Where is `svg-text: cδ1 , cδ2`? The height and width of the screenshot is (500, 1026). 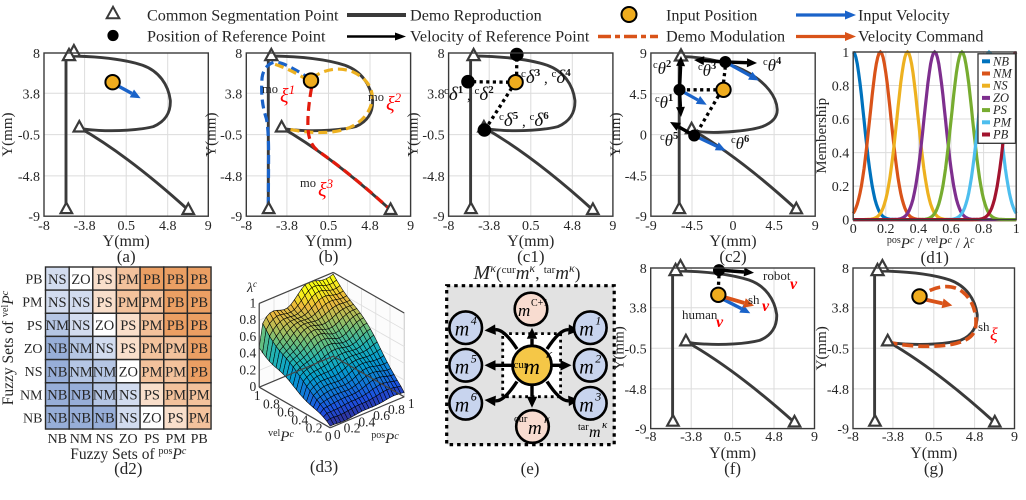
svg-text: cδ1 , cδ2 is located at coordinates (469, 94).